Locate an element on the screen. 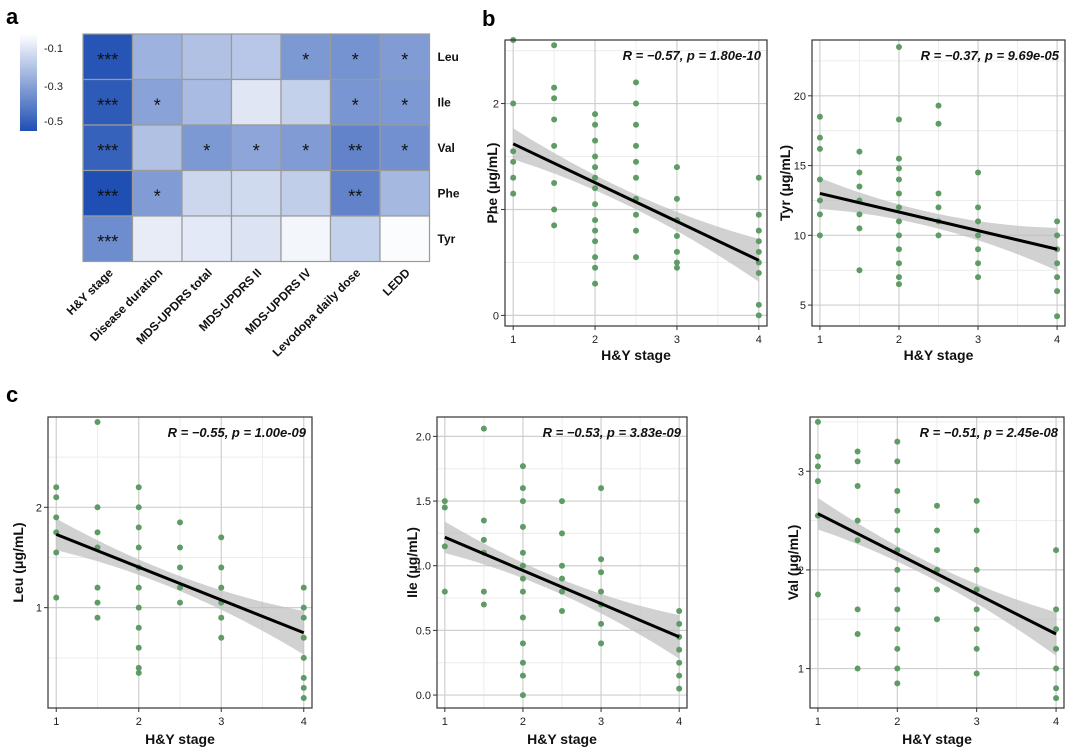 The height and width of the screenshot is (755, 1080). x-tick-label: 4 is located at coordinates (1057, 340).